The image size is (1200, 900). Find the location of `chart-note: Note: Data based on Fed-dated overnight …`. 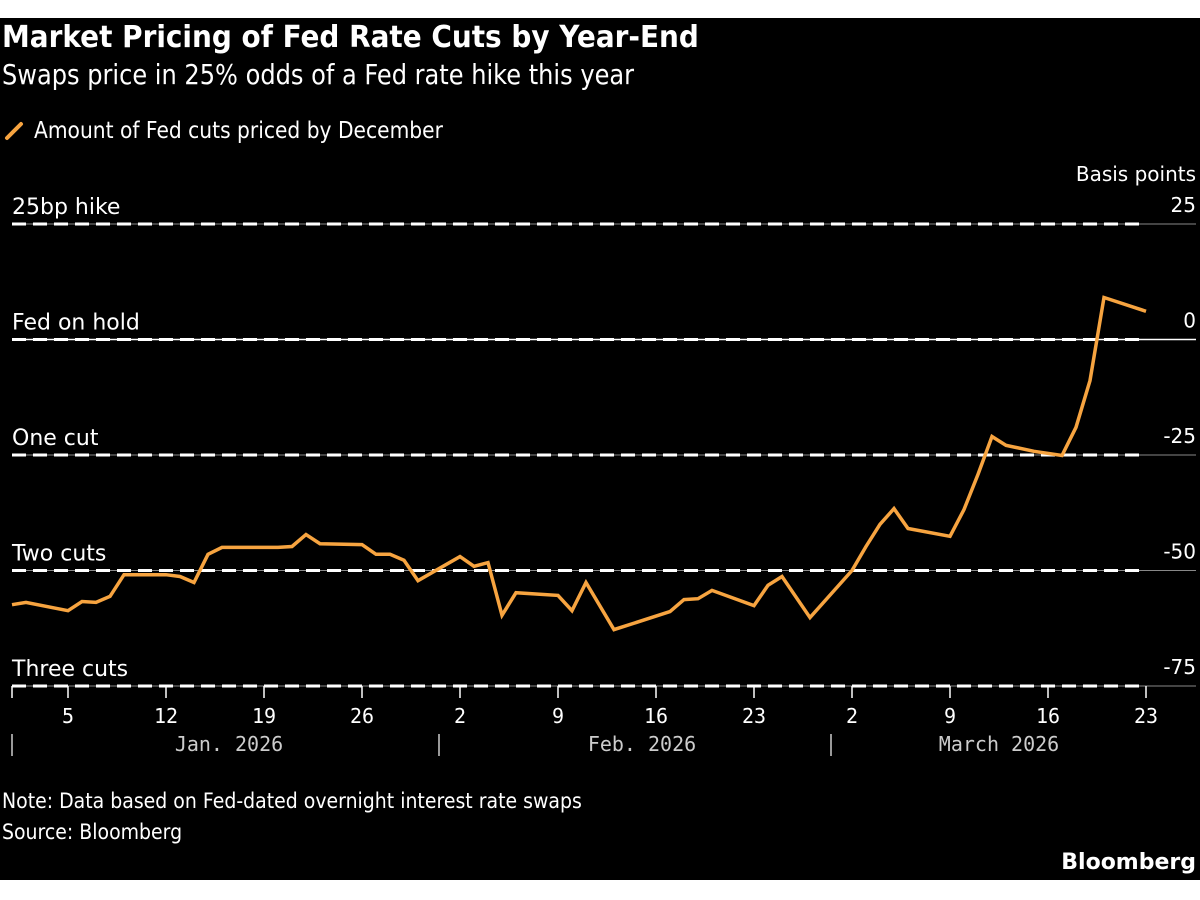

chart-note: Note: Data based on Fed-dated overnight … is located at coordinates (292, 801).